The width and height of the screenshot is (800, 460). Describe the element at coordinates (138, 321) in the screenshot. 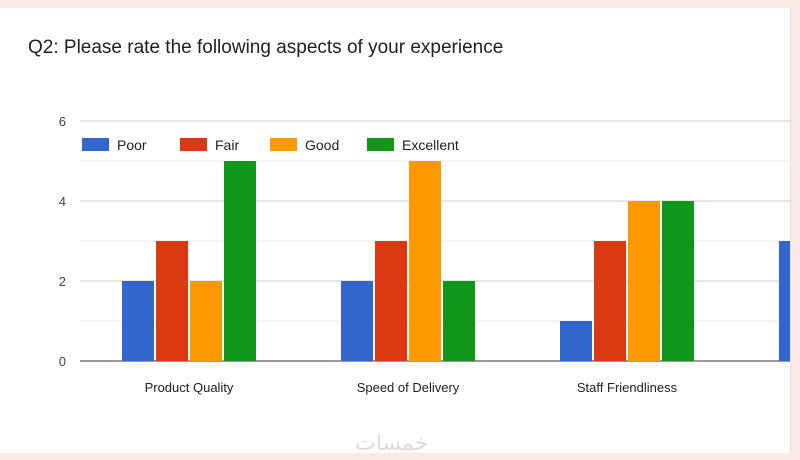

I see `bar-poor-product-quality` at that location.